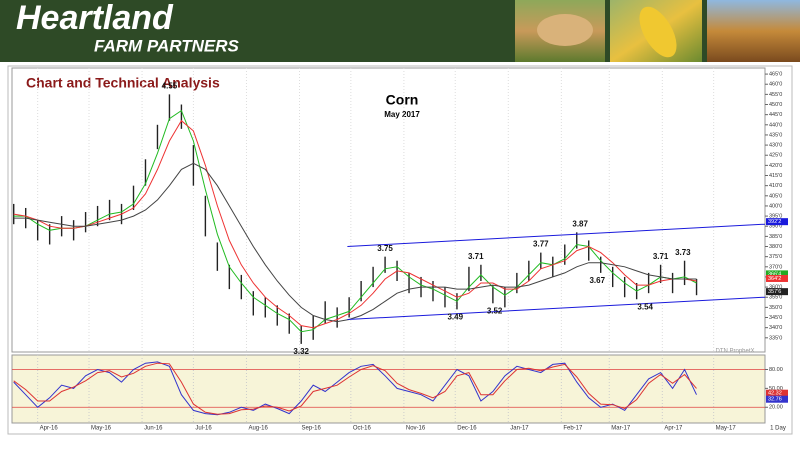 This screenshot has height=450, width=800. What do you see at coordinates (775, 267) in the screenshot?
I see `y-tick-label: 370'0` at bounding box center [775, 267].